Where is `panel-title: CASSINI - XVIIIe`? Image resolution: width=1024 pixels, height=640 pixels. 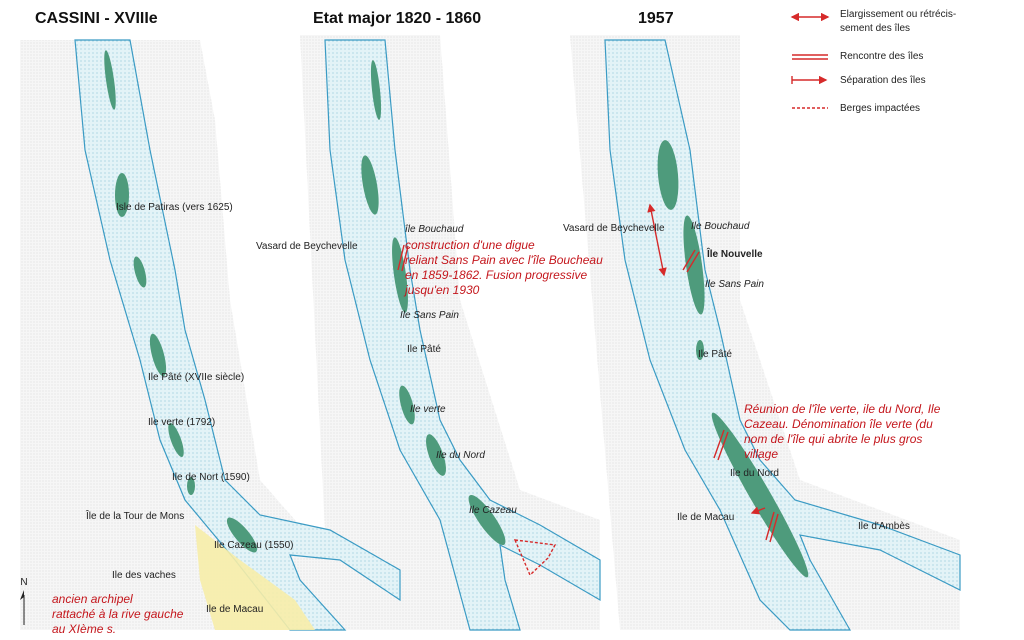 panel-title: CASSINI - XVIIIe is located at coordinates (96, 18).